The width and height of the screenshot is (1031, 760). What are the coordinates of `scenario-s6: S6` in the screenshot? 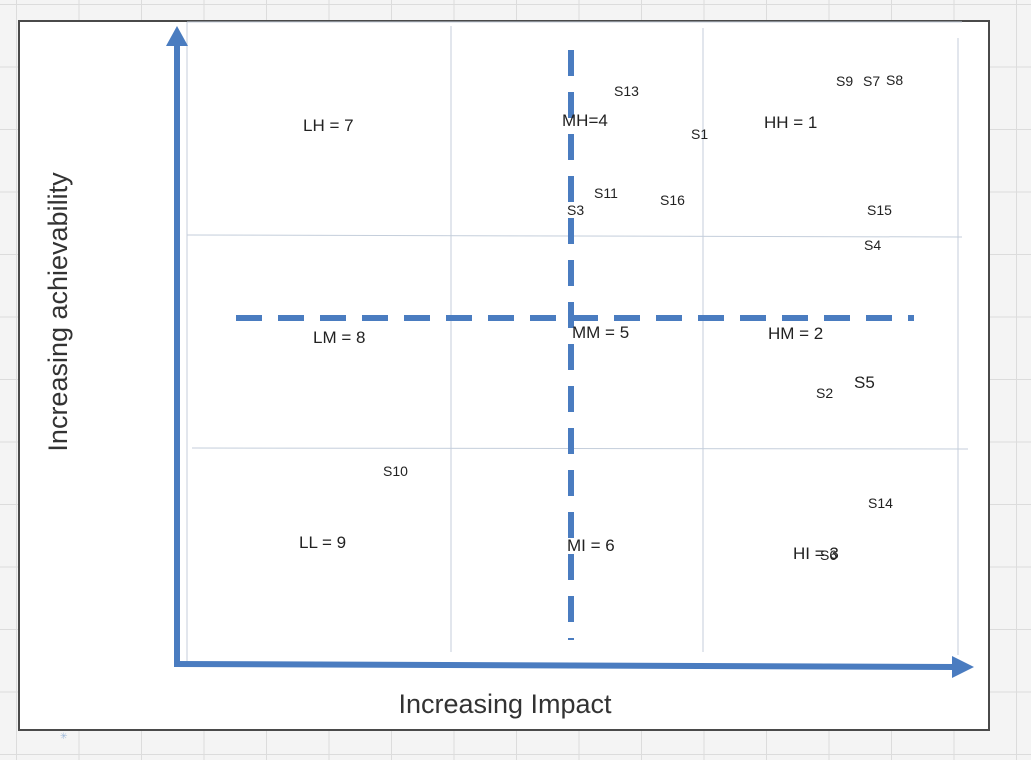 It's located at (828, 555).